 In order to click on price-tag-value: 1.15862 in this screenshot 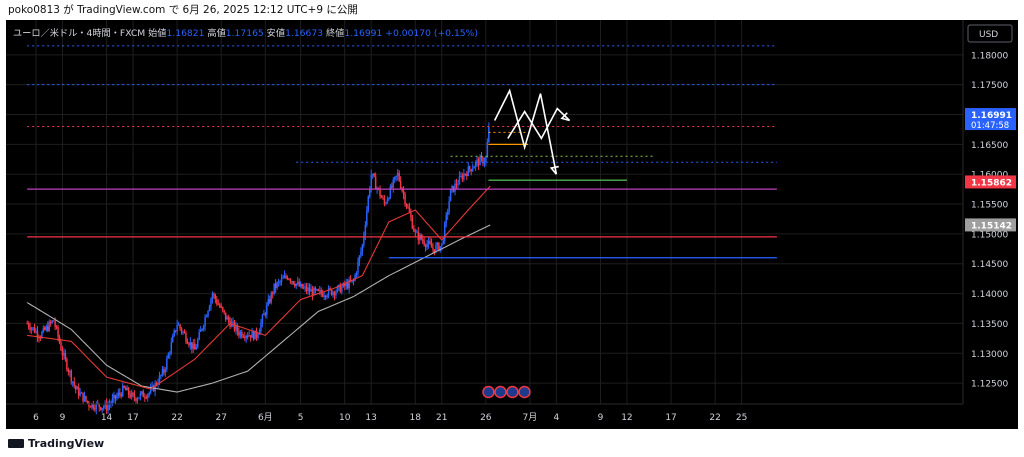, I will do `click(991, 183)`.